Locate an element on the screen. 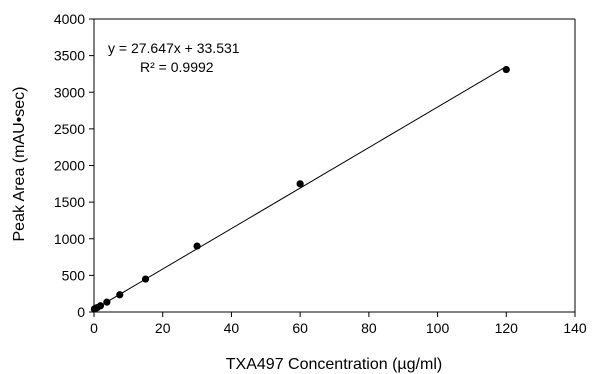 The width and height of the screenshot is (592, 374). x-tick-label: 20 is located at coordinates (163, 328).